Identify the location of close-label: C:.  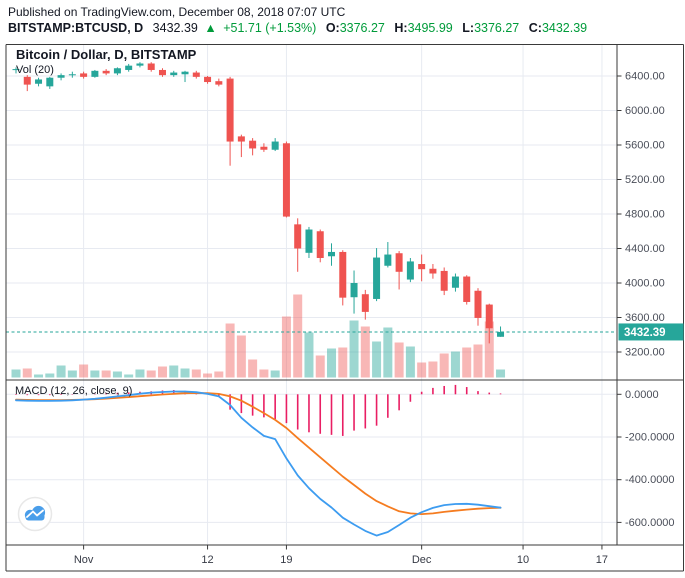
(535, 28).